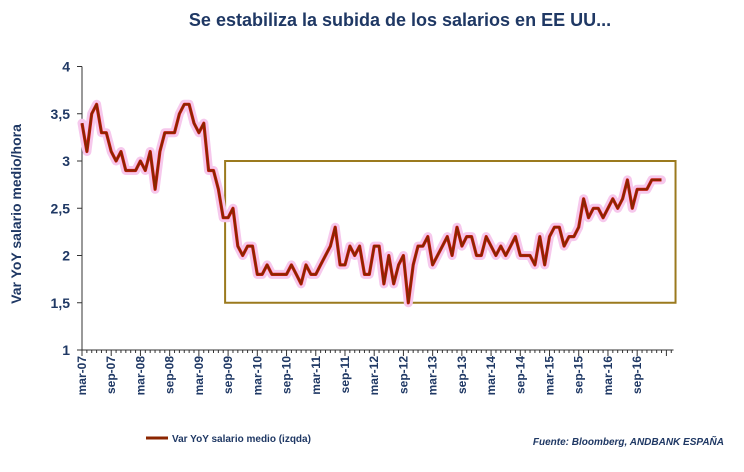  Describe the element at coordinates (61, 303) in the screenshot. I see `y-tick-label: 1,5` at that location.